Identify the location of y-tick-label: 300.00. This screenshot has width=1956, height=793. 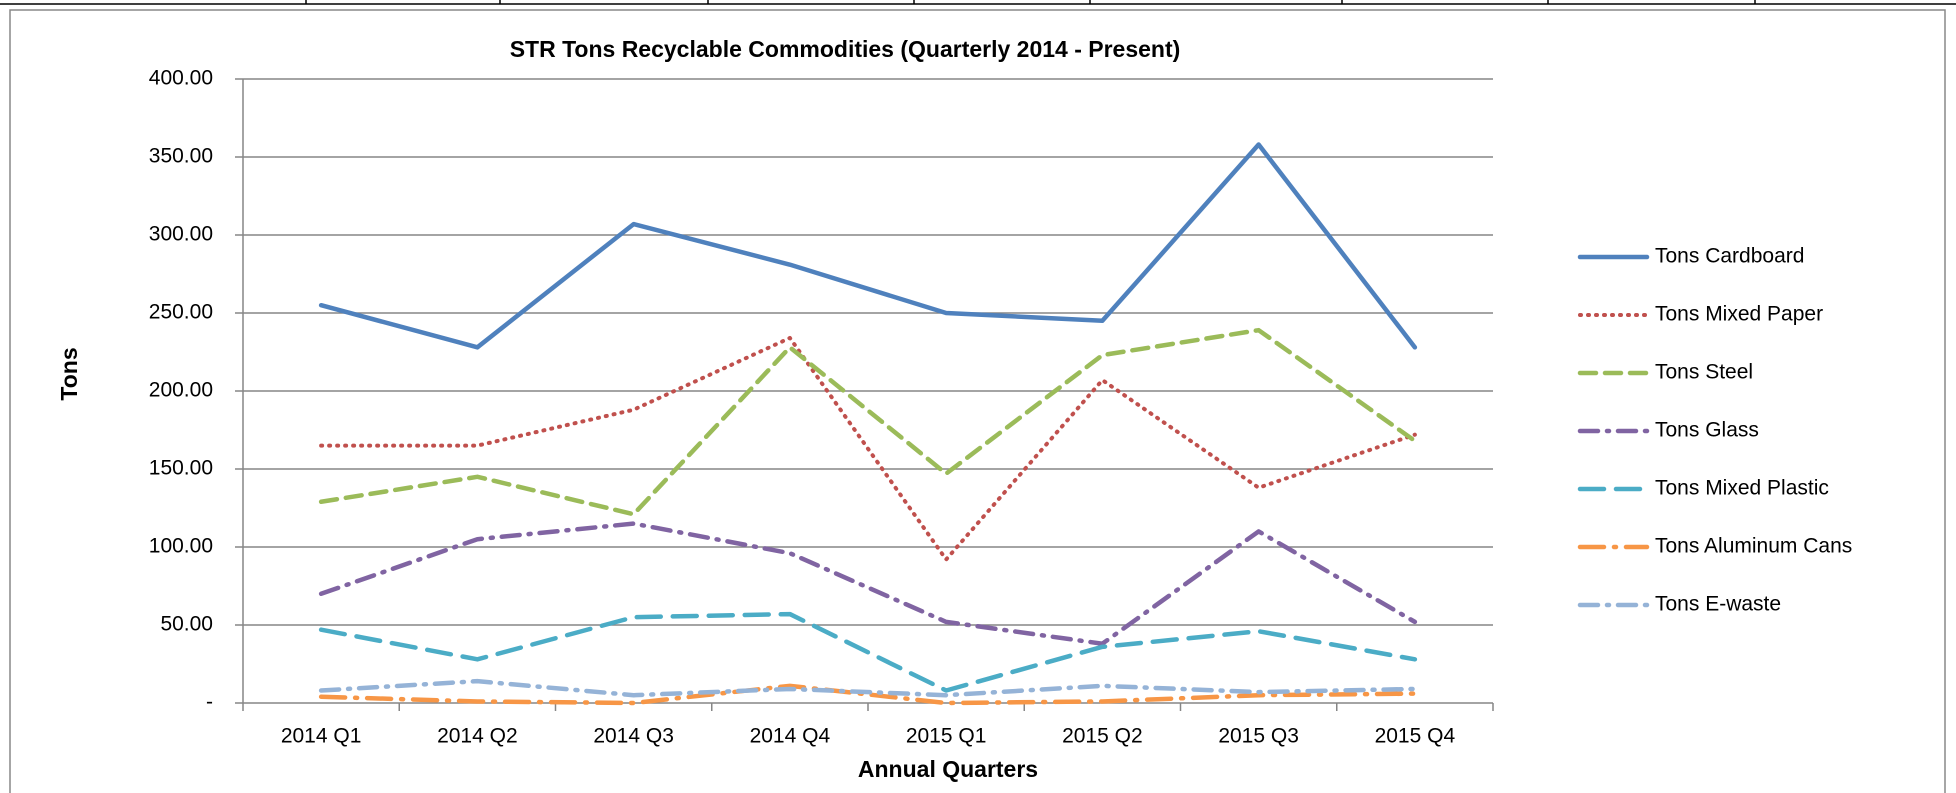
(181, 234).